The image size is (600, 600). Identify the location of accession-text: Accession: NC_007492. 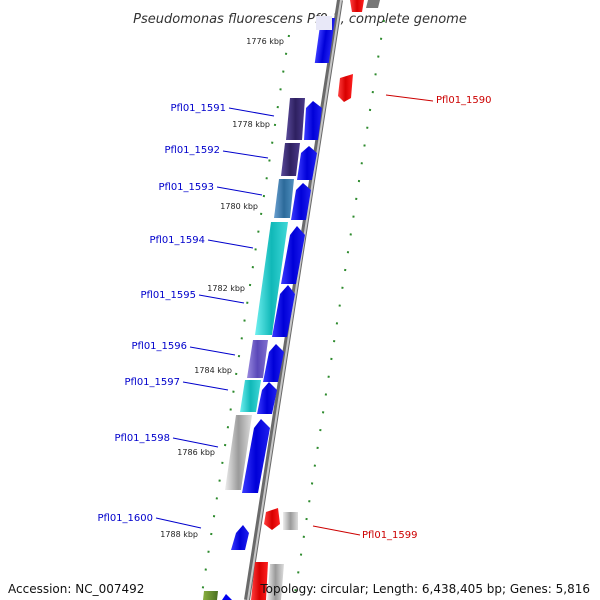
(76, 589).